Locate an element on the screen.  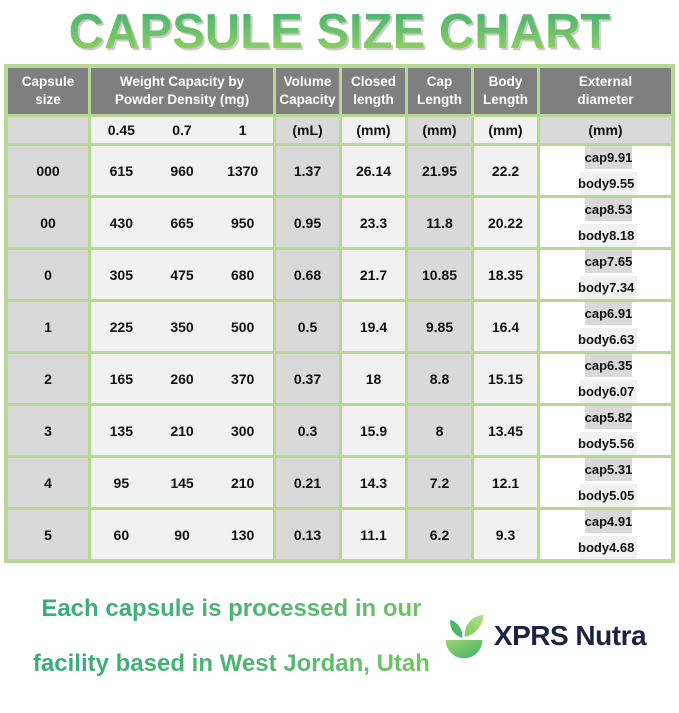
unit-density-07: 0.7 is located at coordinates (182, 130).